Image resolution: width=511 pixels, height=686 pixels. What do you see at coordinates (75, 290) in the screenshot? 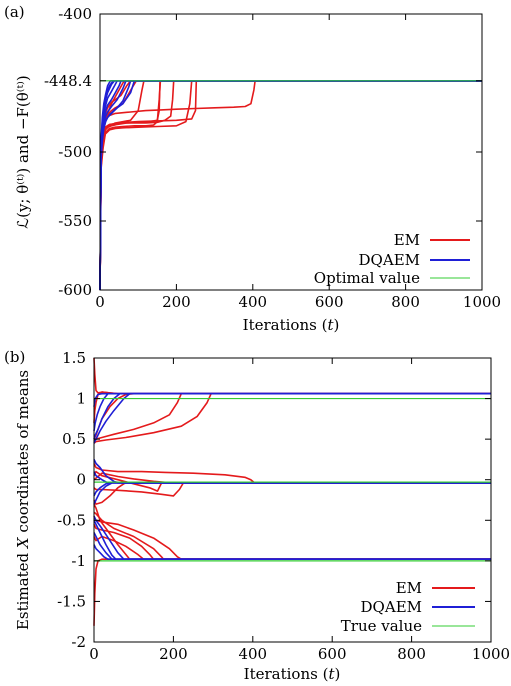
I see `y-tick-label: -600` at bounding box center [75, 290].